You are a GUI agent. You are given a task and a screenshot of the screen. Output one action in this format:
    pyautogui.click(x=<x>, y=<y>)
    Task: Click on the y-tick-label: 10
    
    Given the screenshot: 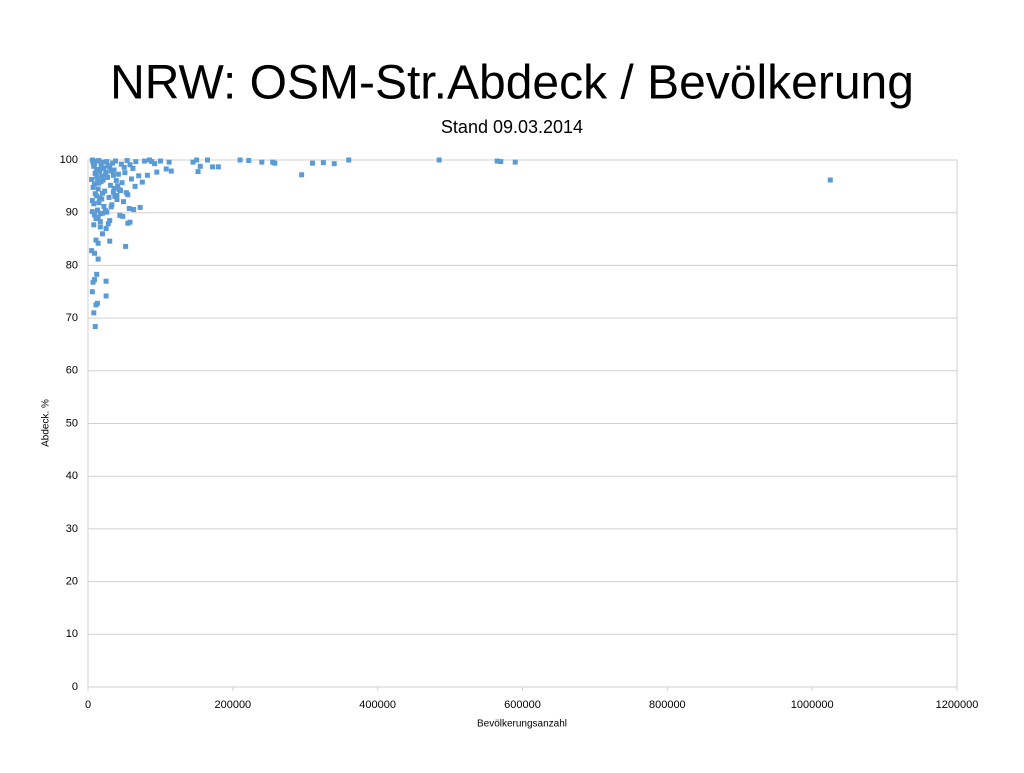 What is the action you would take?
    pyautogui.click(x=72, y=634)
    